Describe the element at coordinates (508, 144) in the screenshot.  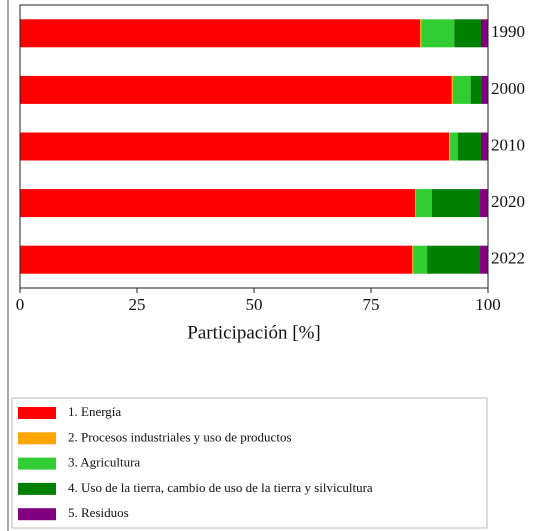
I see `y-tick-label: 2010` at that location.